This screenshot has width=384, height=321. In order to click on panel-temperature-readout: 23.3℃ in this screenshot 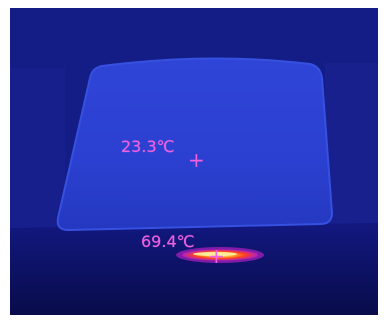, I will do `click(148, 146)`.